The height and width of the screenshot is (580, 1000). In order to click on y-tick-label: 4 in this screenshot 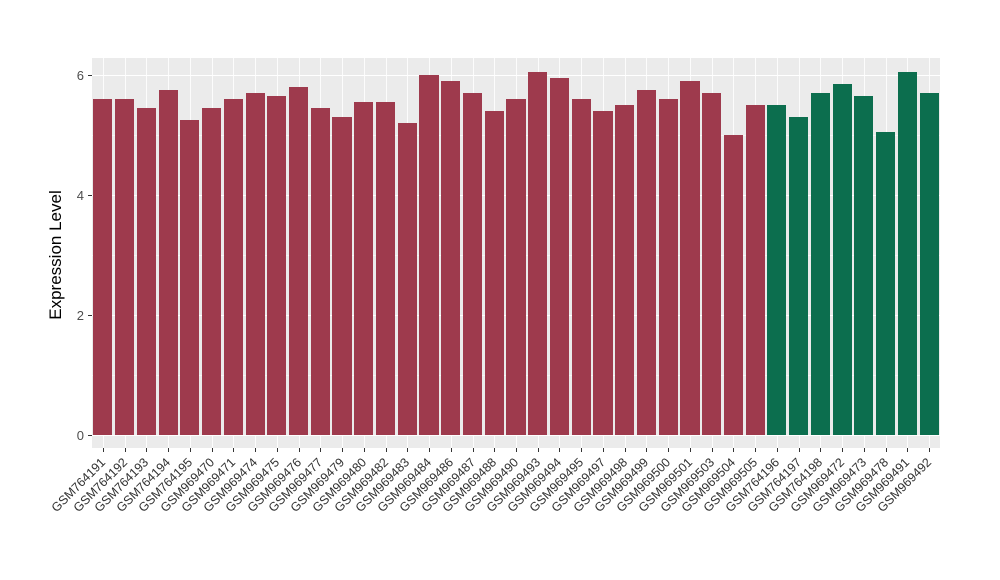, I will do `click(80, 195)`.